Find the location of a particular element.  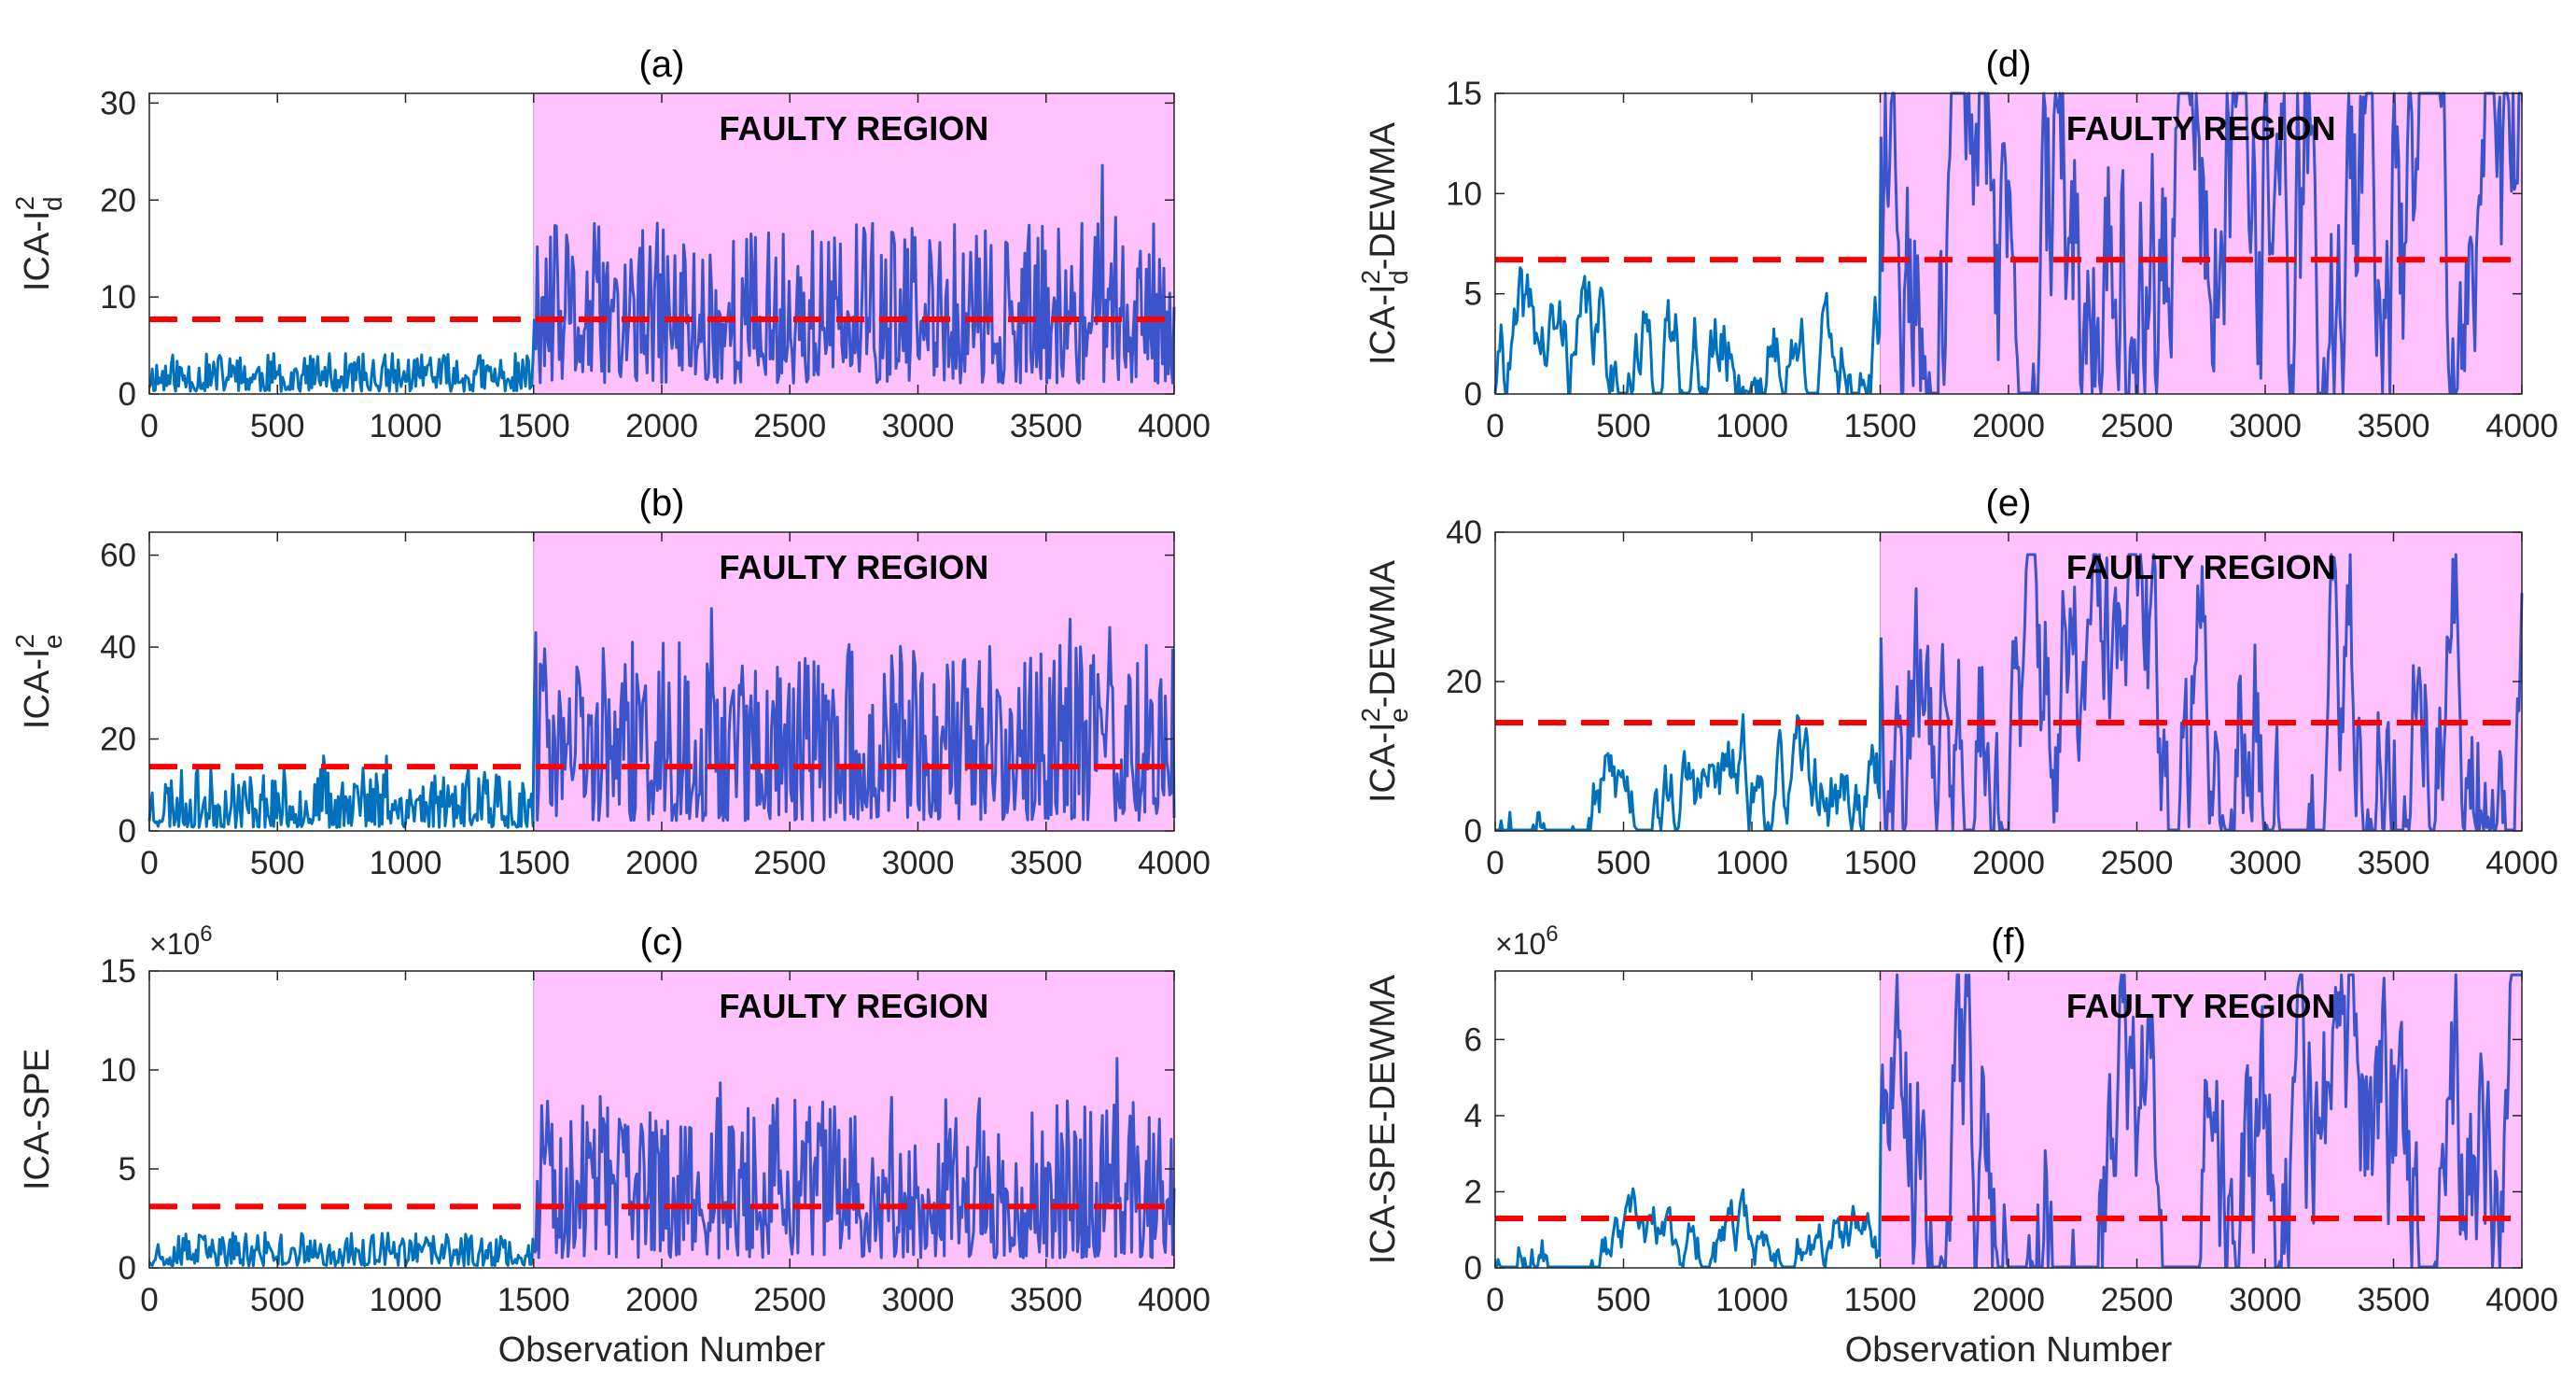

y-axis-label: ICA-SPE is located at coordinates (37, 1119).